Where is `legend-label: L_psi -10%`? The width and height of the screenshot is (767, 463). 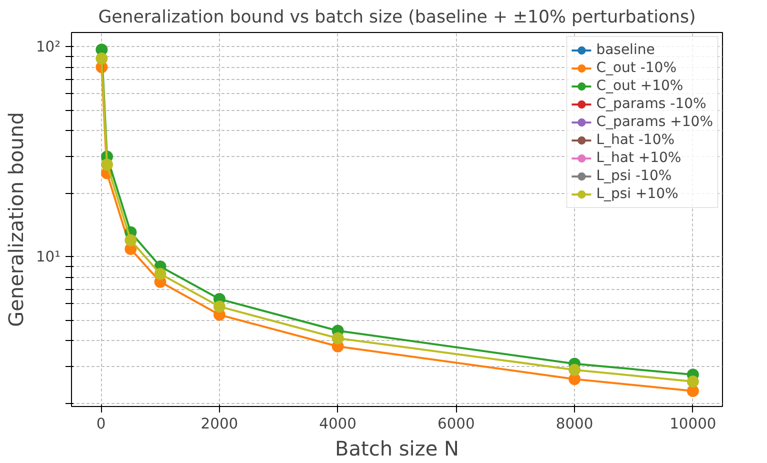
legend-label: L_psi -10% is located at coordinates (634, 176).